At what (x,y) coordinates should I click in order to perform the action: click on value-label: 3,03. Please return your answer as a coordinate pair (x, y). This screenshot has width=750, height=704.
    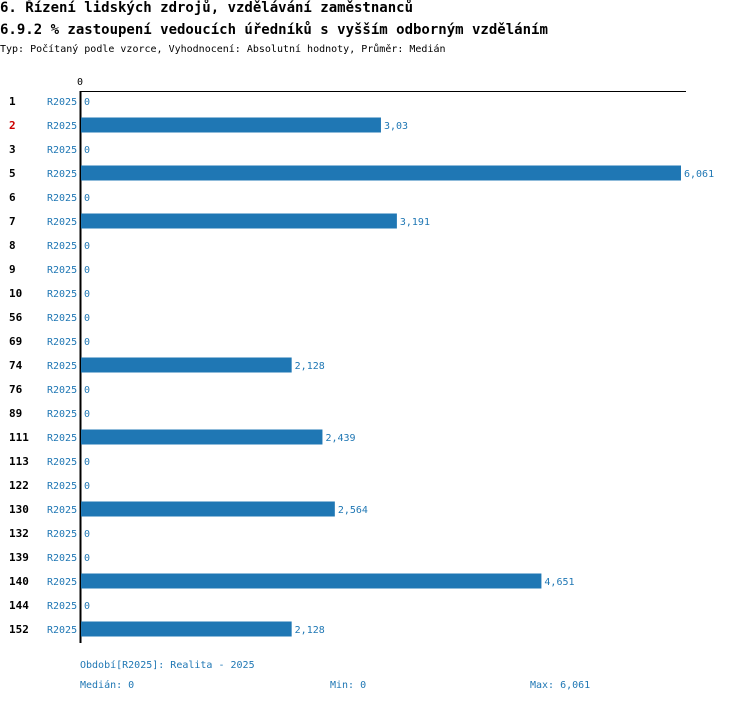
    Looking at the image, I should click on (396, 126).